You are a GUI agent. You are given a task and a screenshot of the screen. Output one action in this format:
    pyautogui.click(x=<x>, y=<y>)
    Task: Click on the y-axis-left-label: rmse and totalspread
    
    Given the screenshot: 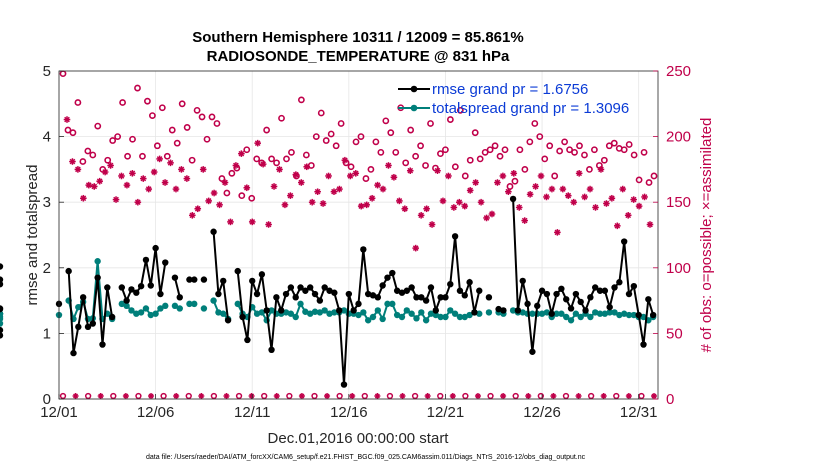 What is the action you would take?
    pyautogui.click(x=32, y=235)
    